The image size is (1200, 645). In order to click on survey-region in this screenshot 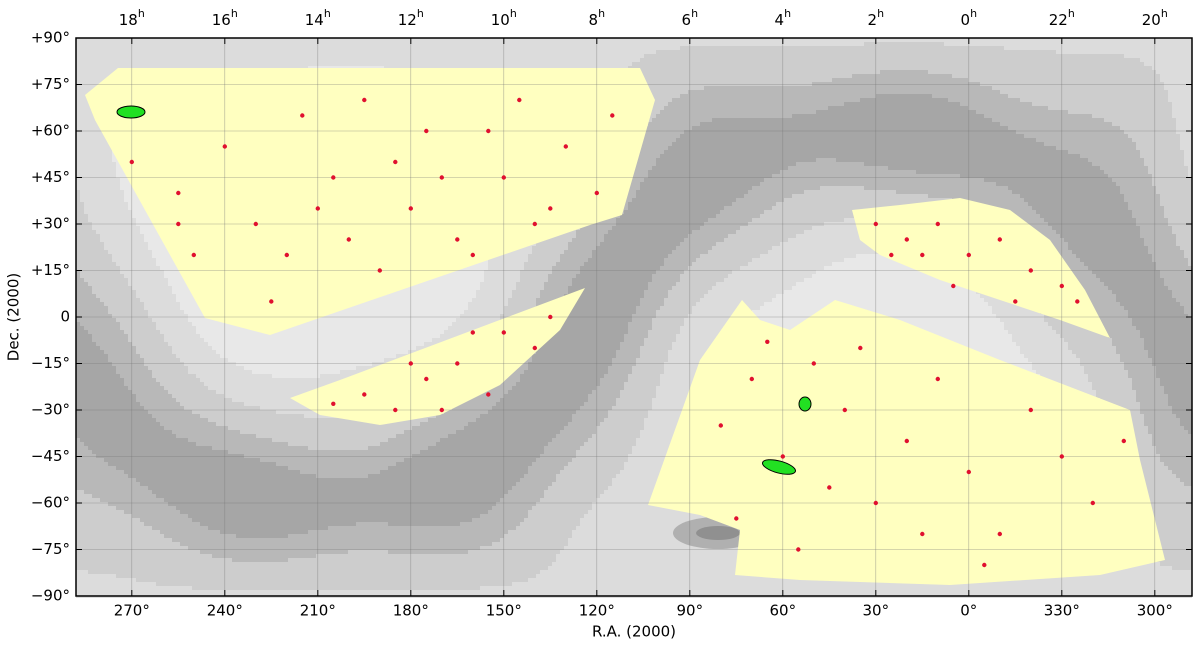, I will do `click(981, 268)`.